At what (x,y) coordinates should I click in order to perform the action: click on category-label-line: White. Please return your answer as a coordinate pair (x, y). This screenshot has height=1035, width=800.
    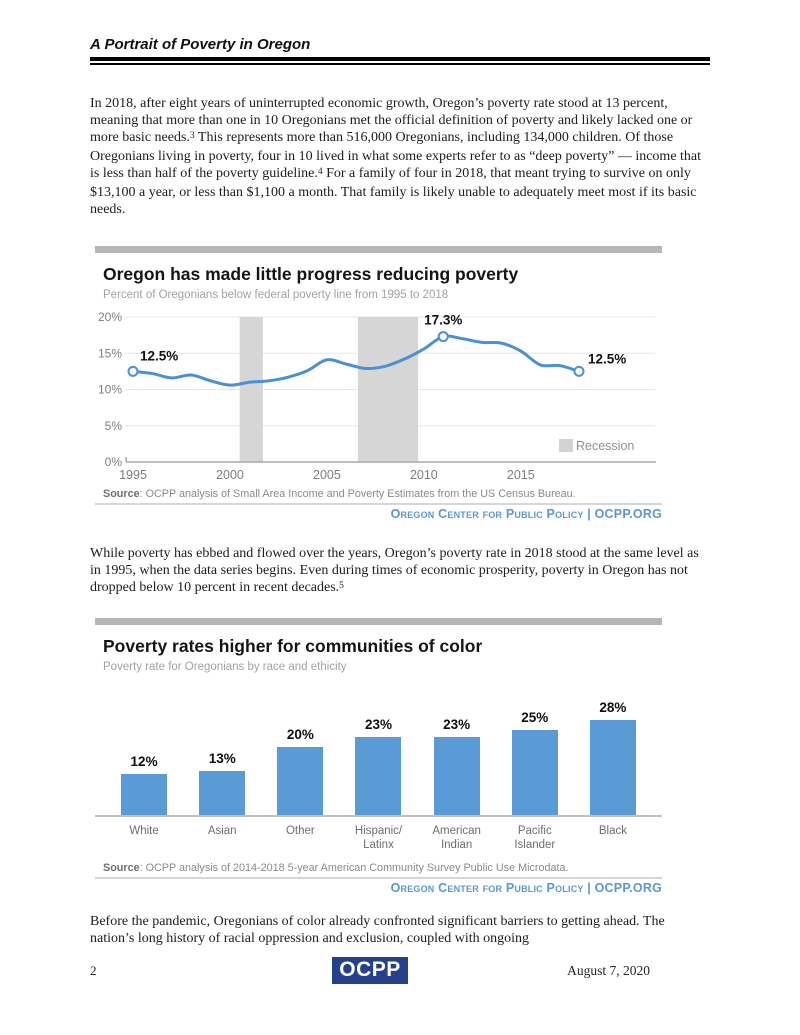
    Looking at the image, I should click on (144, 831).